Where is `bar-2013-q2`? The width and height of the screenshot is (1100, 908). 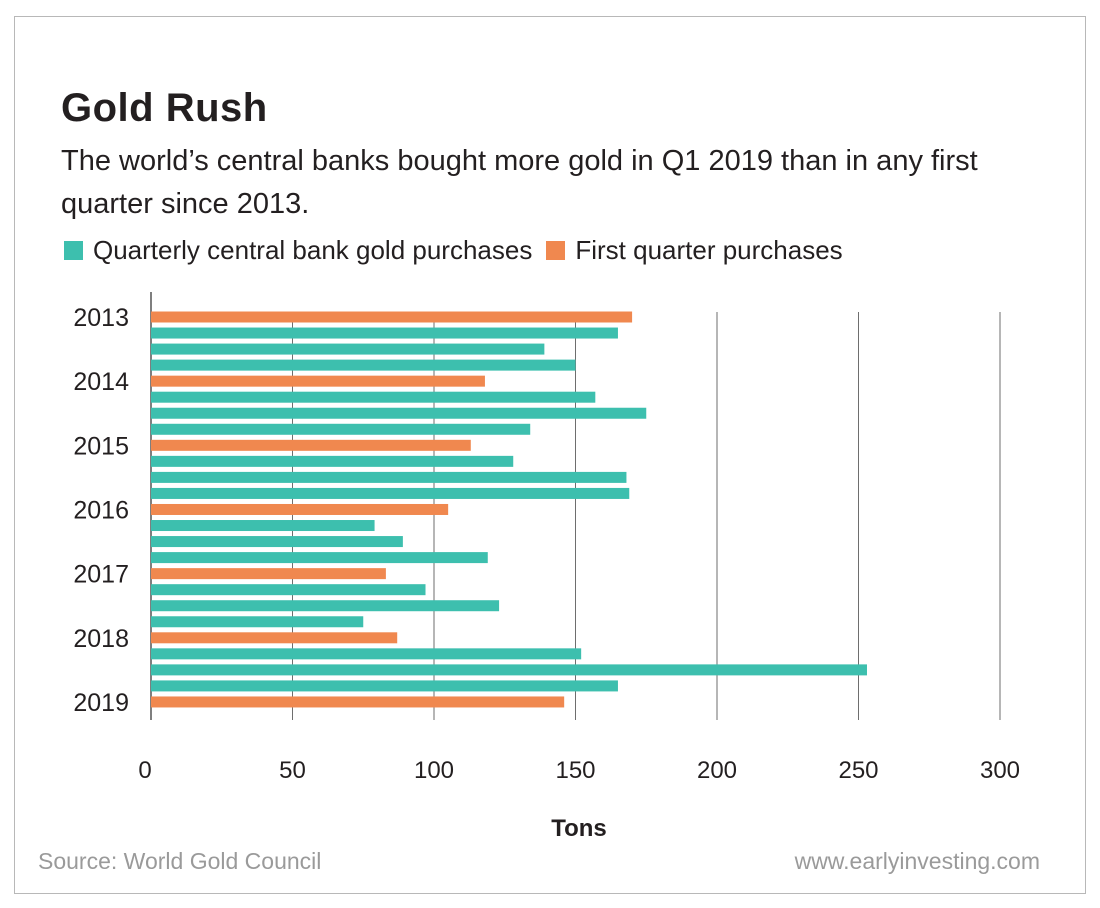
bar-2013-q2 is located at coordinates (384, 333).